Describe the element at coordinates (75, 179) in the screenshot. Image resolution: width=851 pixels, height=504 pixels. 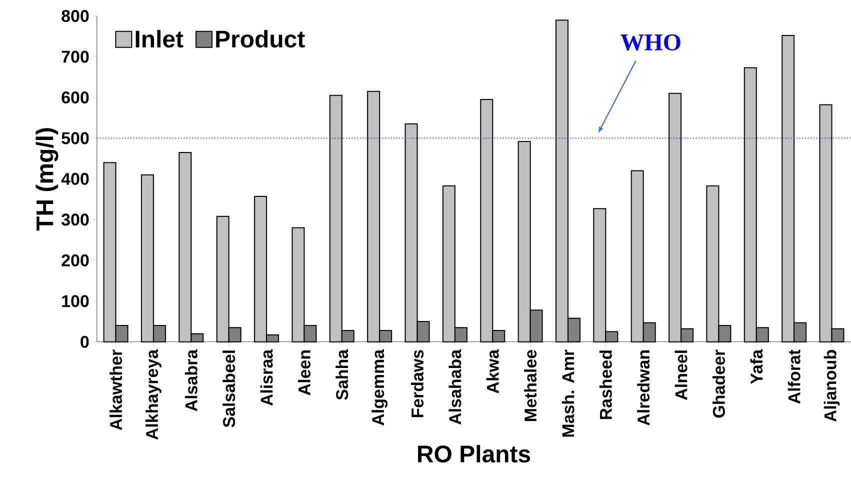
I see `y-tick-label: 400` at that location.